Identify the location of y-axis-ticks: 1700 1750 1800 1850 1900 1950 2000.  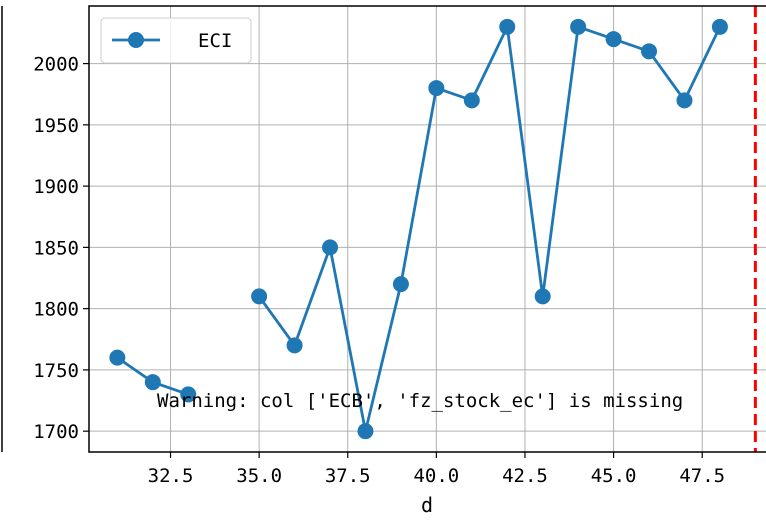
(61, 248).